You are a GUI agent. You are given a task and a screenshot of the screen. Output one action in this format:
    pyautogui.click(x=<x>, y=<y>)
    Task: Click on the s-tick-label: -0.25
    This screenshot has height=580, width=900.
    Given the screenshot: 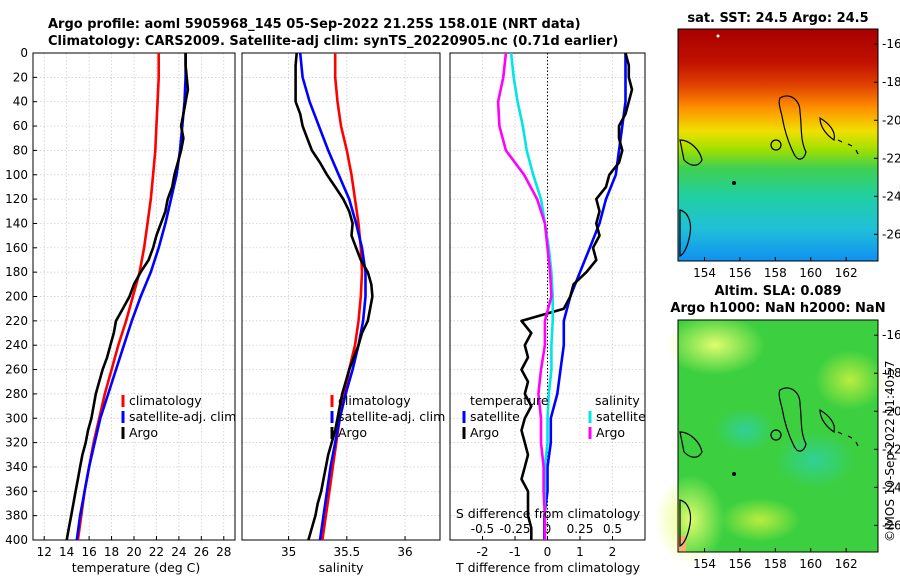 What is the action you would take?
    pyautogui.click(x=514, y=529)
    